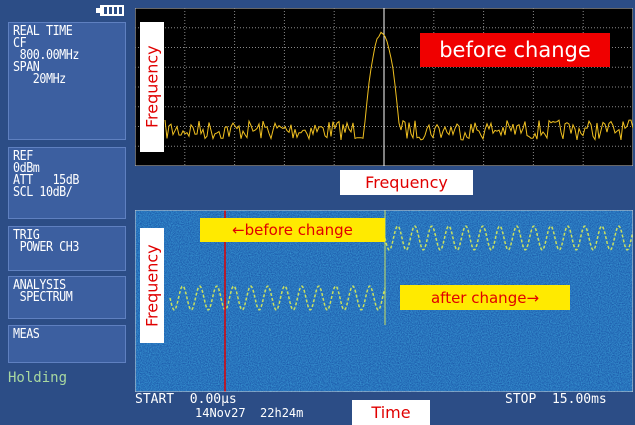 This screenshot has height=425, width=635. Describe the element at coordinates (249, 413) in the screenshot. I see `date-label: 14Nov27 22h24m` at that location.